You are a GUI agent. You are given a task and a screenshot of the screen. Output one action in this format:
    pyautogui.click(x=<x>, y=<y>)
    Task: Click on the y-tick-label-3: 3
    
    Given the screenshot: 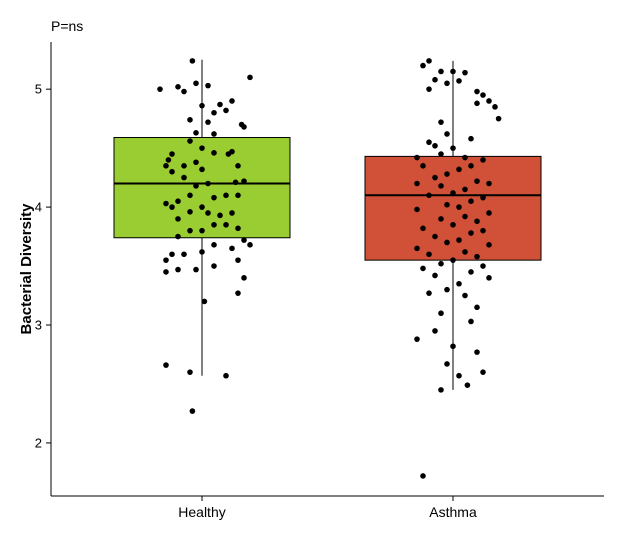 What is the action you would take?
    pyautogui.click(x=38, y=325)
    